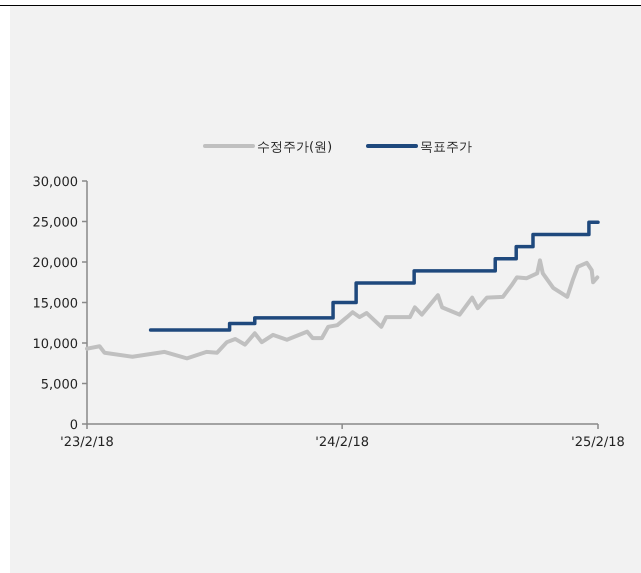  Describe the element at coordinates (342, 309) in the screenshot. I see `line-series` at that location.